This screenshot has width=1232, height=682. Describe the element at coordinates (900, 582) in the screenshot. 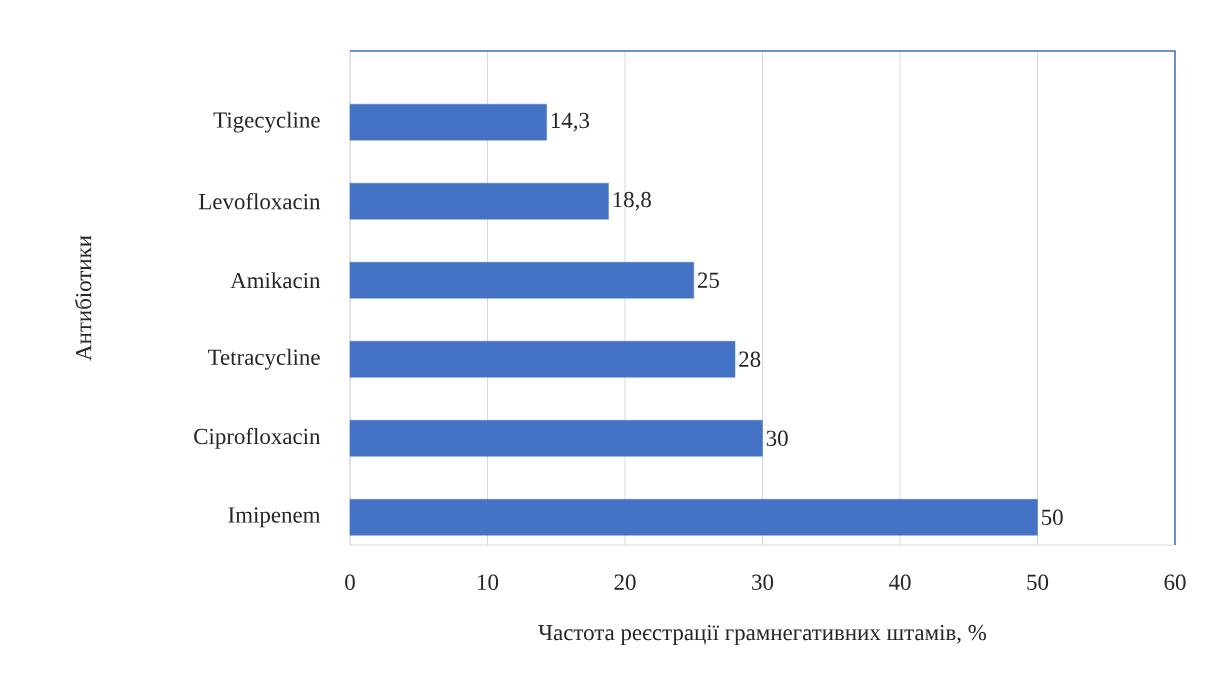

I see `x-tick-label: 40` at that location.